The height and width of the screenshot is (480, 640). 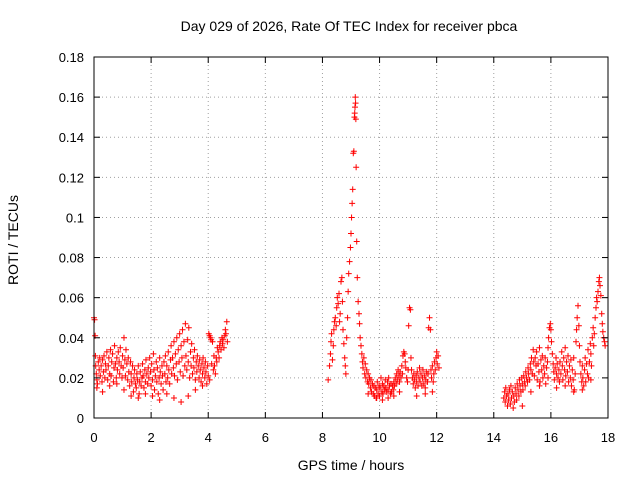 What do you see at coordinates (494, 437) in the screenshot?
I see `x-tick-label: 14` at bounding box center [494, 437].